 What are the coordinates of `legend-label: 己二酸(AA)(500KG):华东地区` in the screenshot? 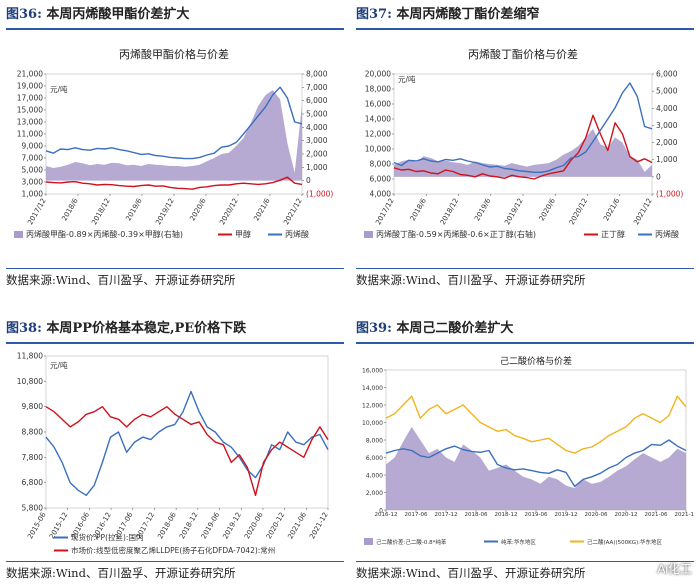 It's located at (624, 542).